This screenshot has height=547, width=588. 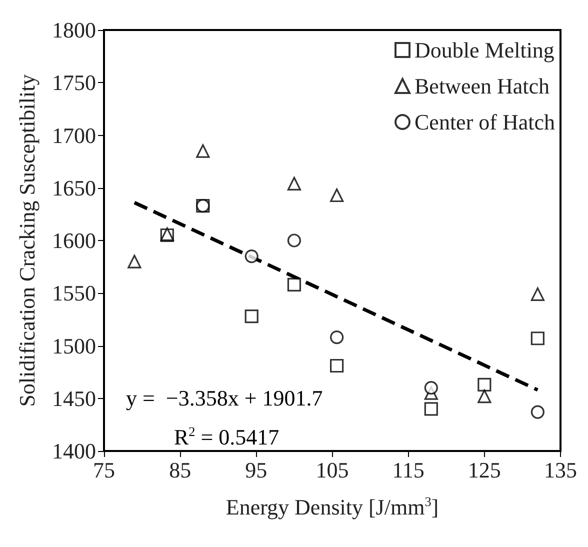 I want to click on y-tick-label: 1450, so click(x=74, y=398).